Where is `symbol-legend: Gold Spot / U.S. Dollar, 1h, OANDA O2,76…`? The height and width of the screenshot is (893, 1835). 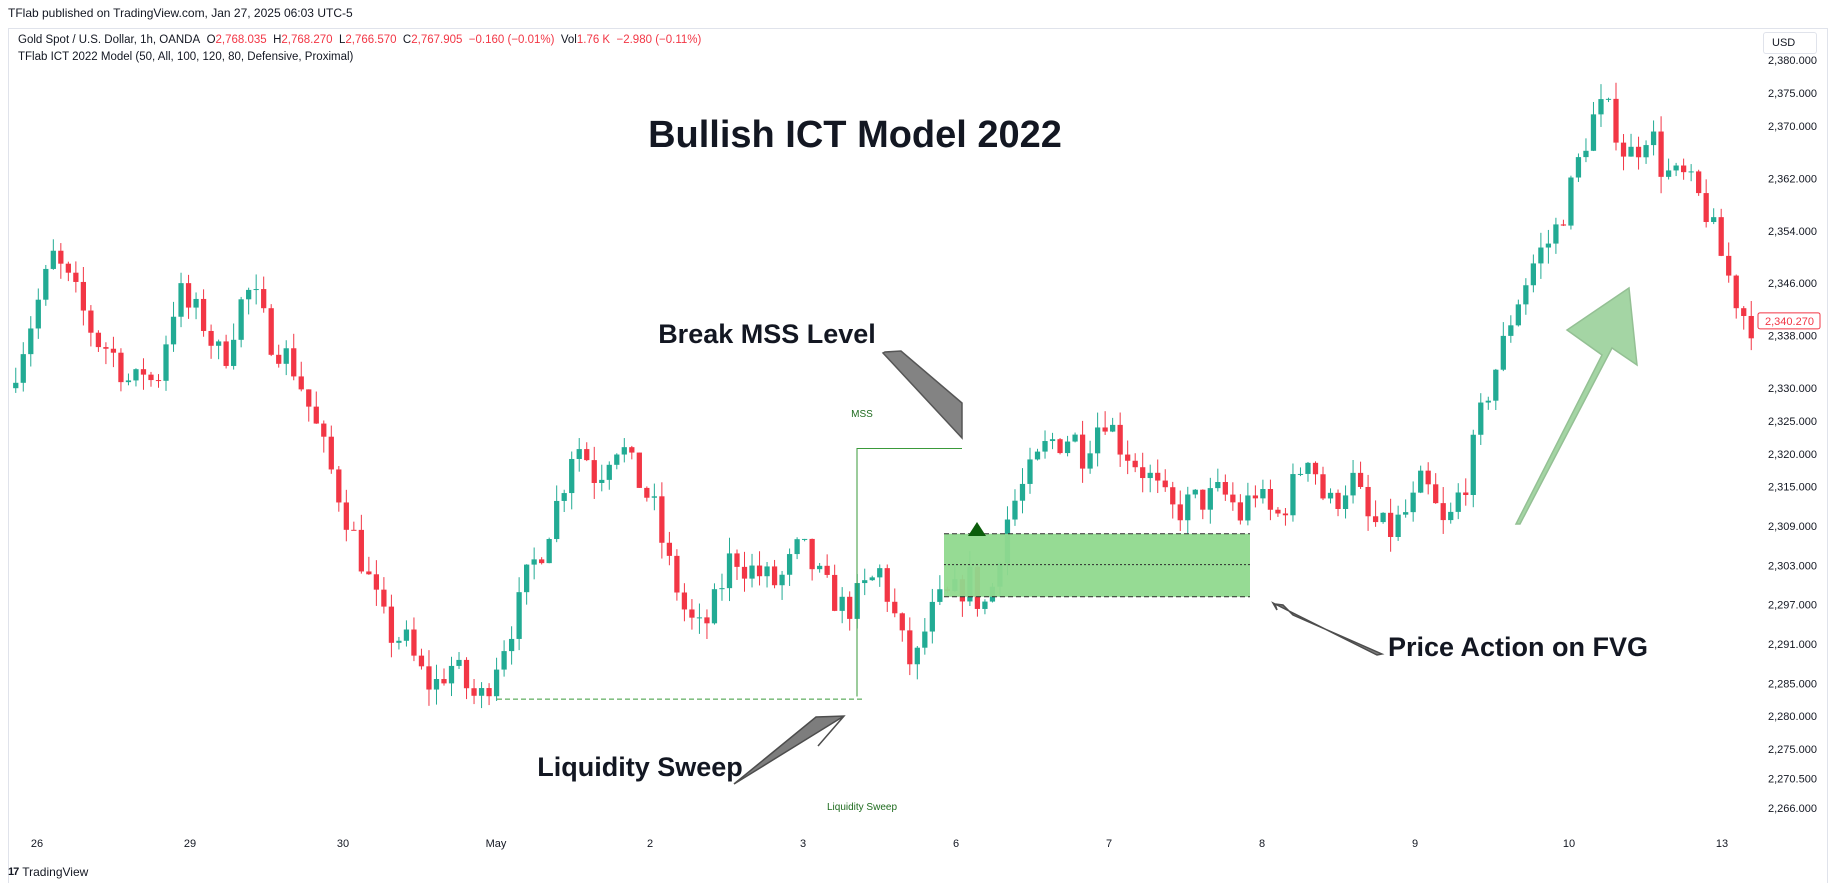 symbol-legend: Gold Spot / U.S. Dollar, 1h, OANDA O2,76… is located at coordinates (359, 40).